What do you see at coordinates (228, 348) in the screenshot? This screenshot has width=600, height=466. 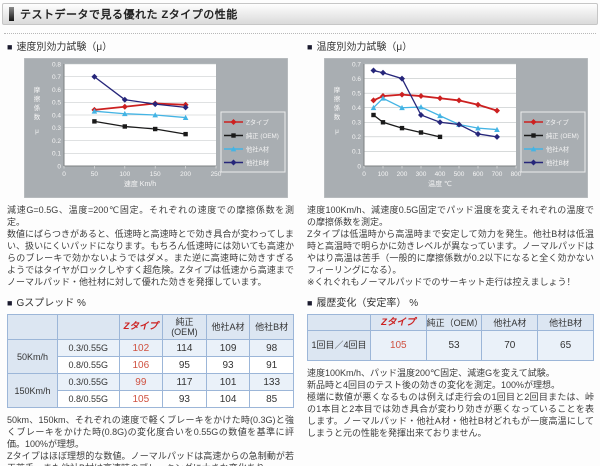 I see `table-cell: 109` at bounding box center [228, 348].